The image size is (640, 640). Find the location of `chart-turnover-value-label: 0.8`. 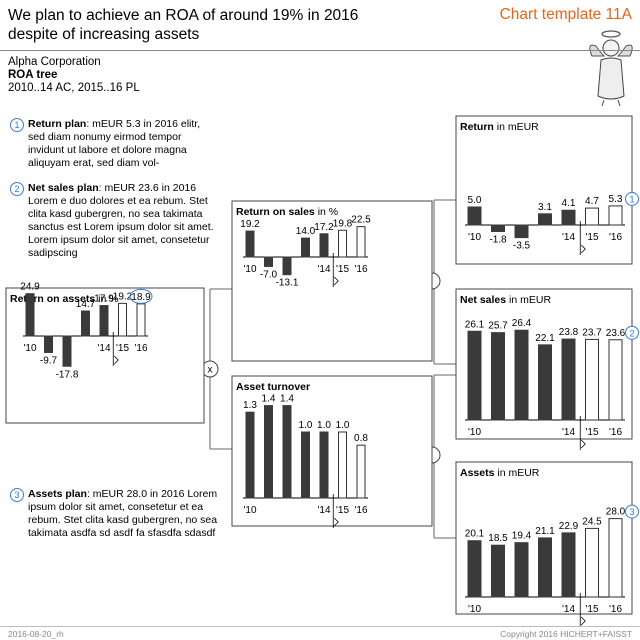

chart-turnover-value-label: 0.8 is located at coordinates (361, 438).